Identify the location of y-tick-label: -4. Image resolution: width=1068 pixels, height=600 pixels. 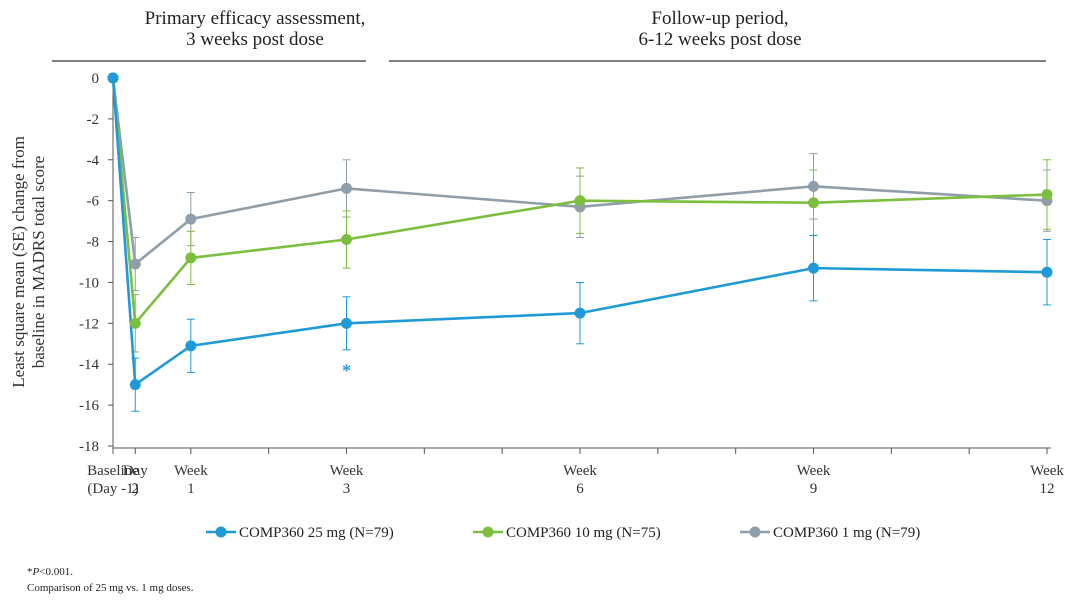
(93, 161).